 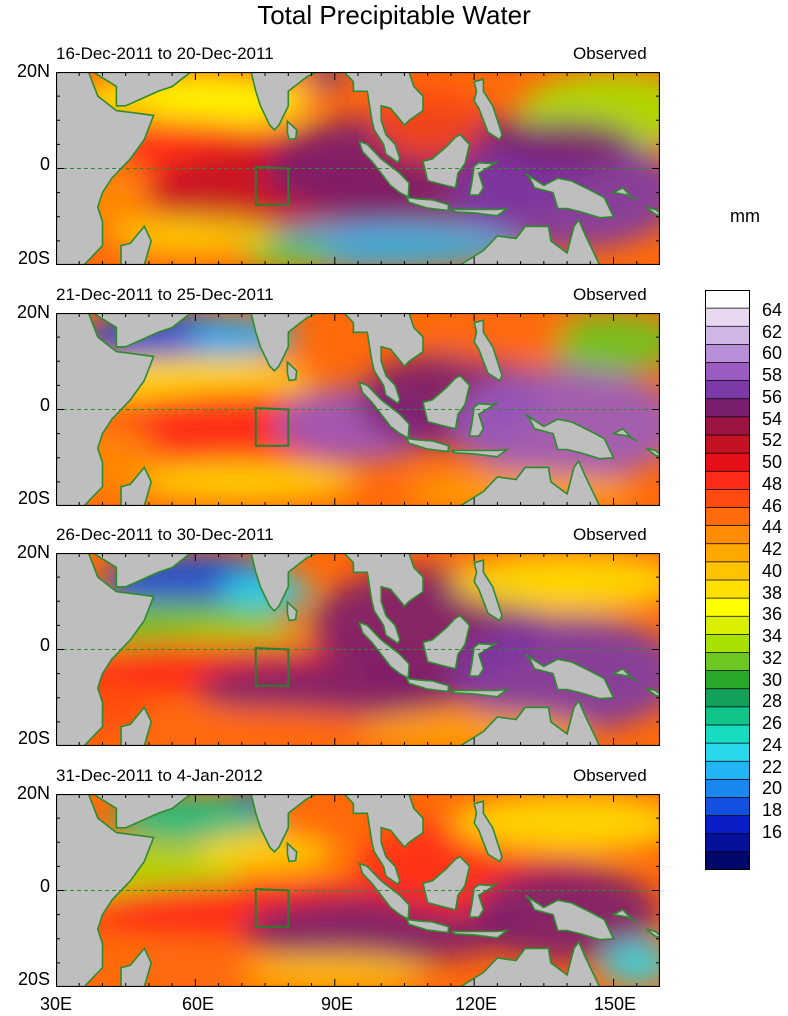 I want to click on colorbar-tick-label: 28, so click(x=772, y=701).